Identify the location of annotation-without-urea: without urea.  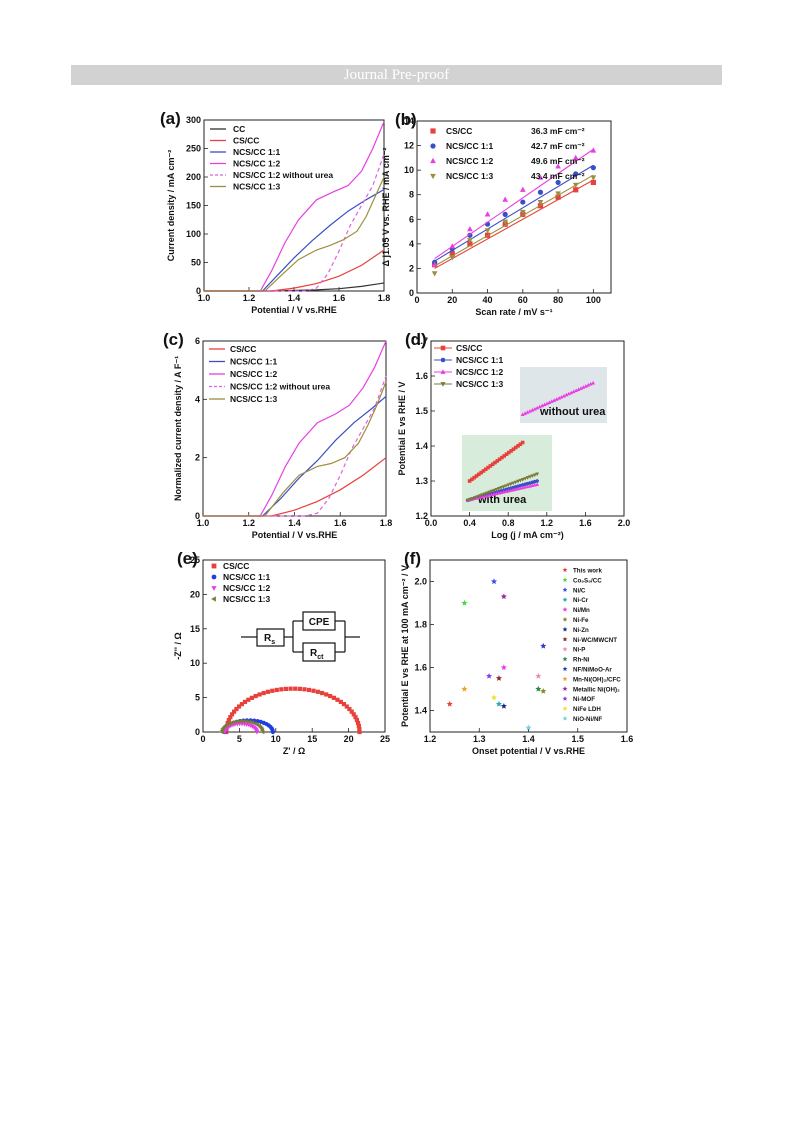
(572, 412).